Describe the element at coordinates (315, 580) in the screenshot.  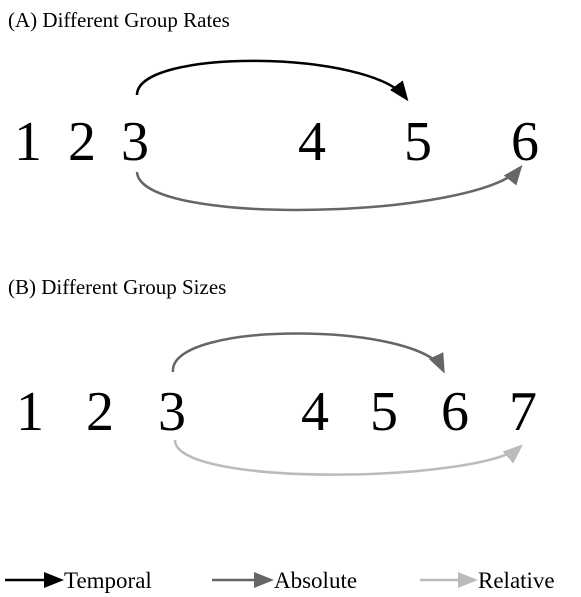
I see `legend-label: Absolute` at that location.